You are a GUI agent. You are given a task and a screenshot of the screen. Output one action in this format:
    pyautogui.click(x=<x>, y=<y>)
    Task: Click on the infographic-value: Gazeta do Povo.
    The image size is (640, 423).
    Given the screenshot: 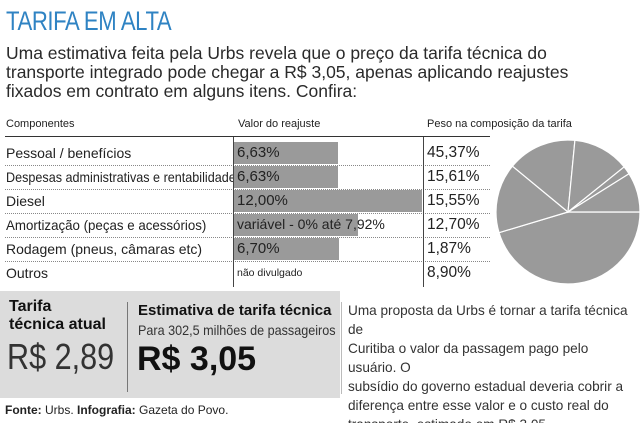 What is the action you would take?
    pyautogui.click(x=184, y=410)
    